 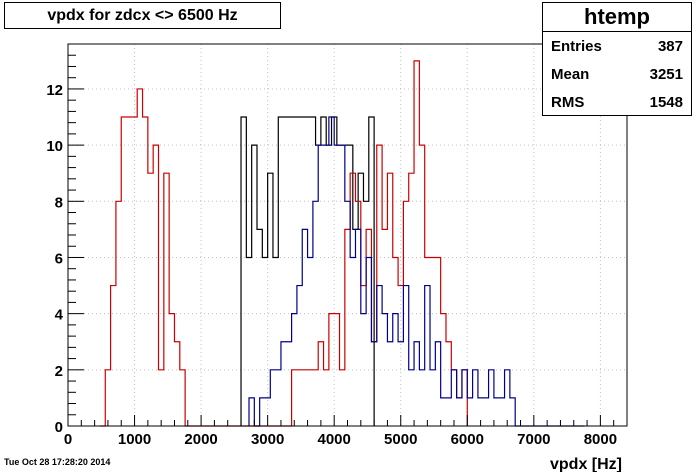 I want to click on x-tick-label: 5000, so click(x=400, y=439).